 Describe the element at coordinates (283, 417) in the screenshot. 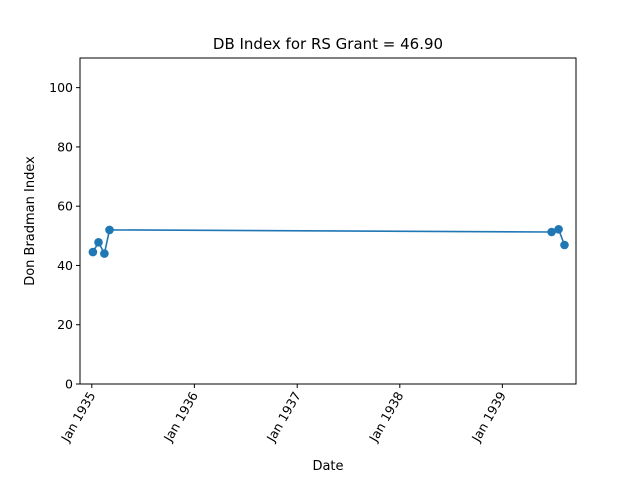

I see `x-tick-label: Jan 1937` at that location.